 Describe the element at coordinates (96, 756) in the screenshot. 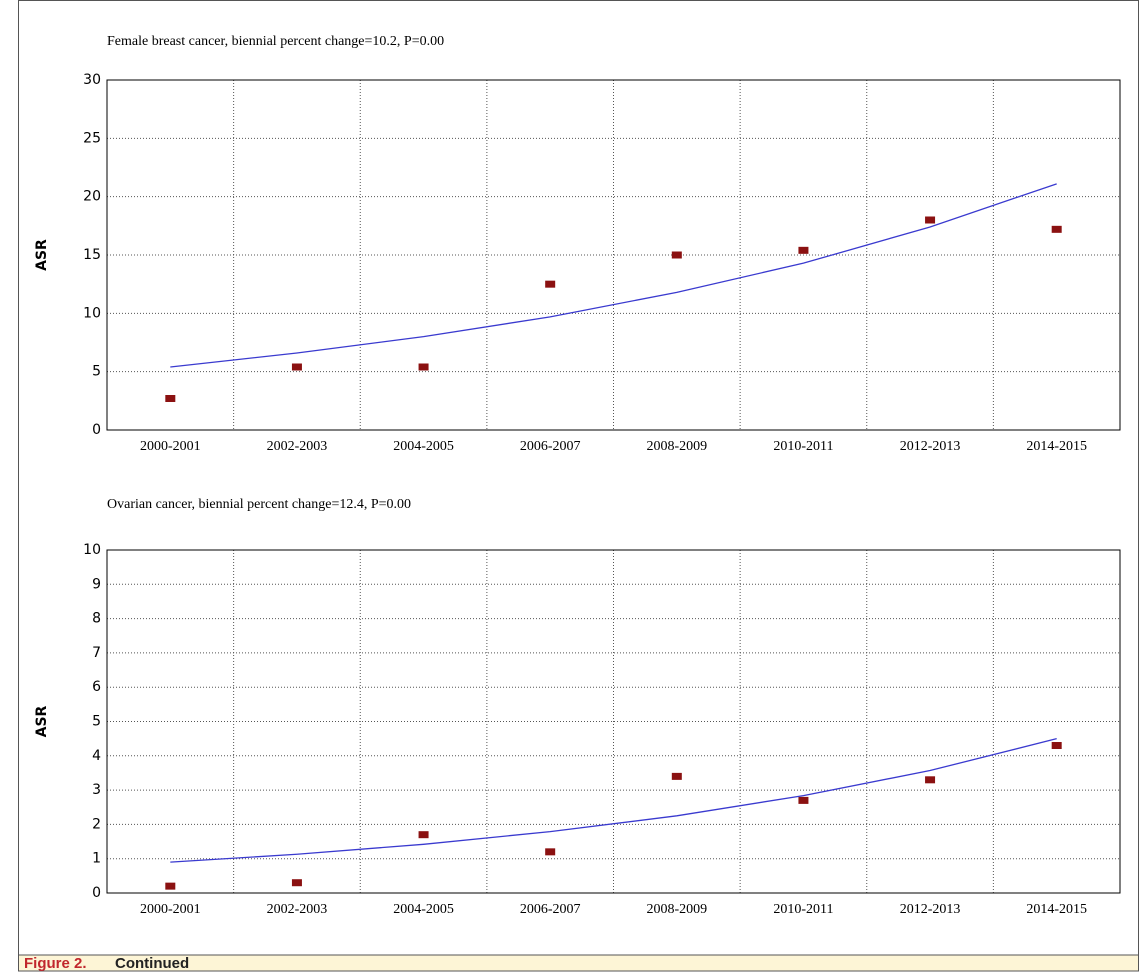

I see `y-tick-label: 4` at that location.